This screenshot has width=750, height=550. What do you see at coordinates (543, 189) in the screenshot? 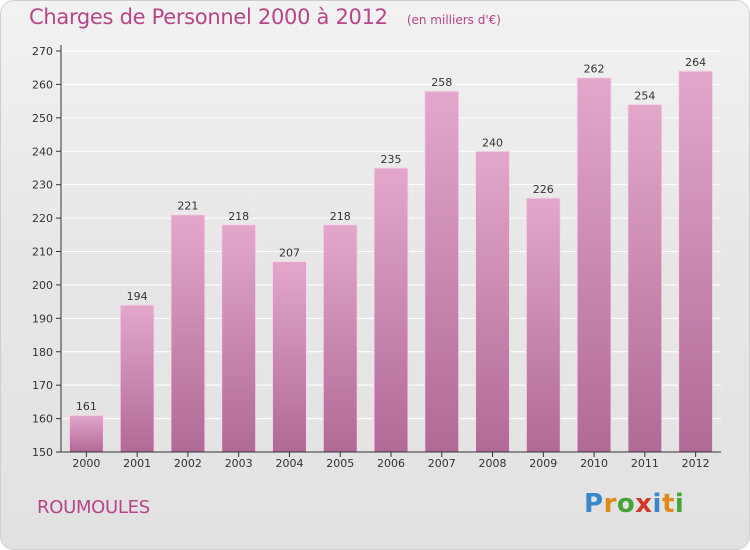
I see `data-label: 226` at bounding box center [543, 189].